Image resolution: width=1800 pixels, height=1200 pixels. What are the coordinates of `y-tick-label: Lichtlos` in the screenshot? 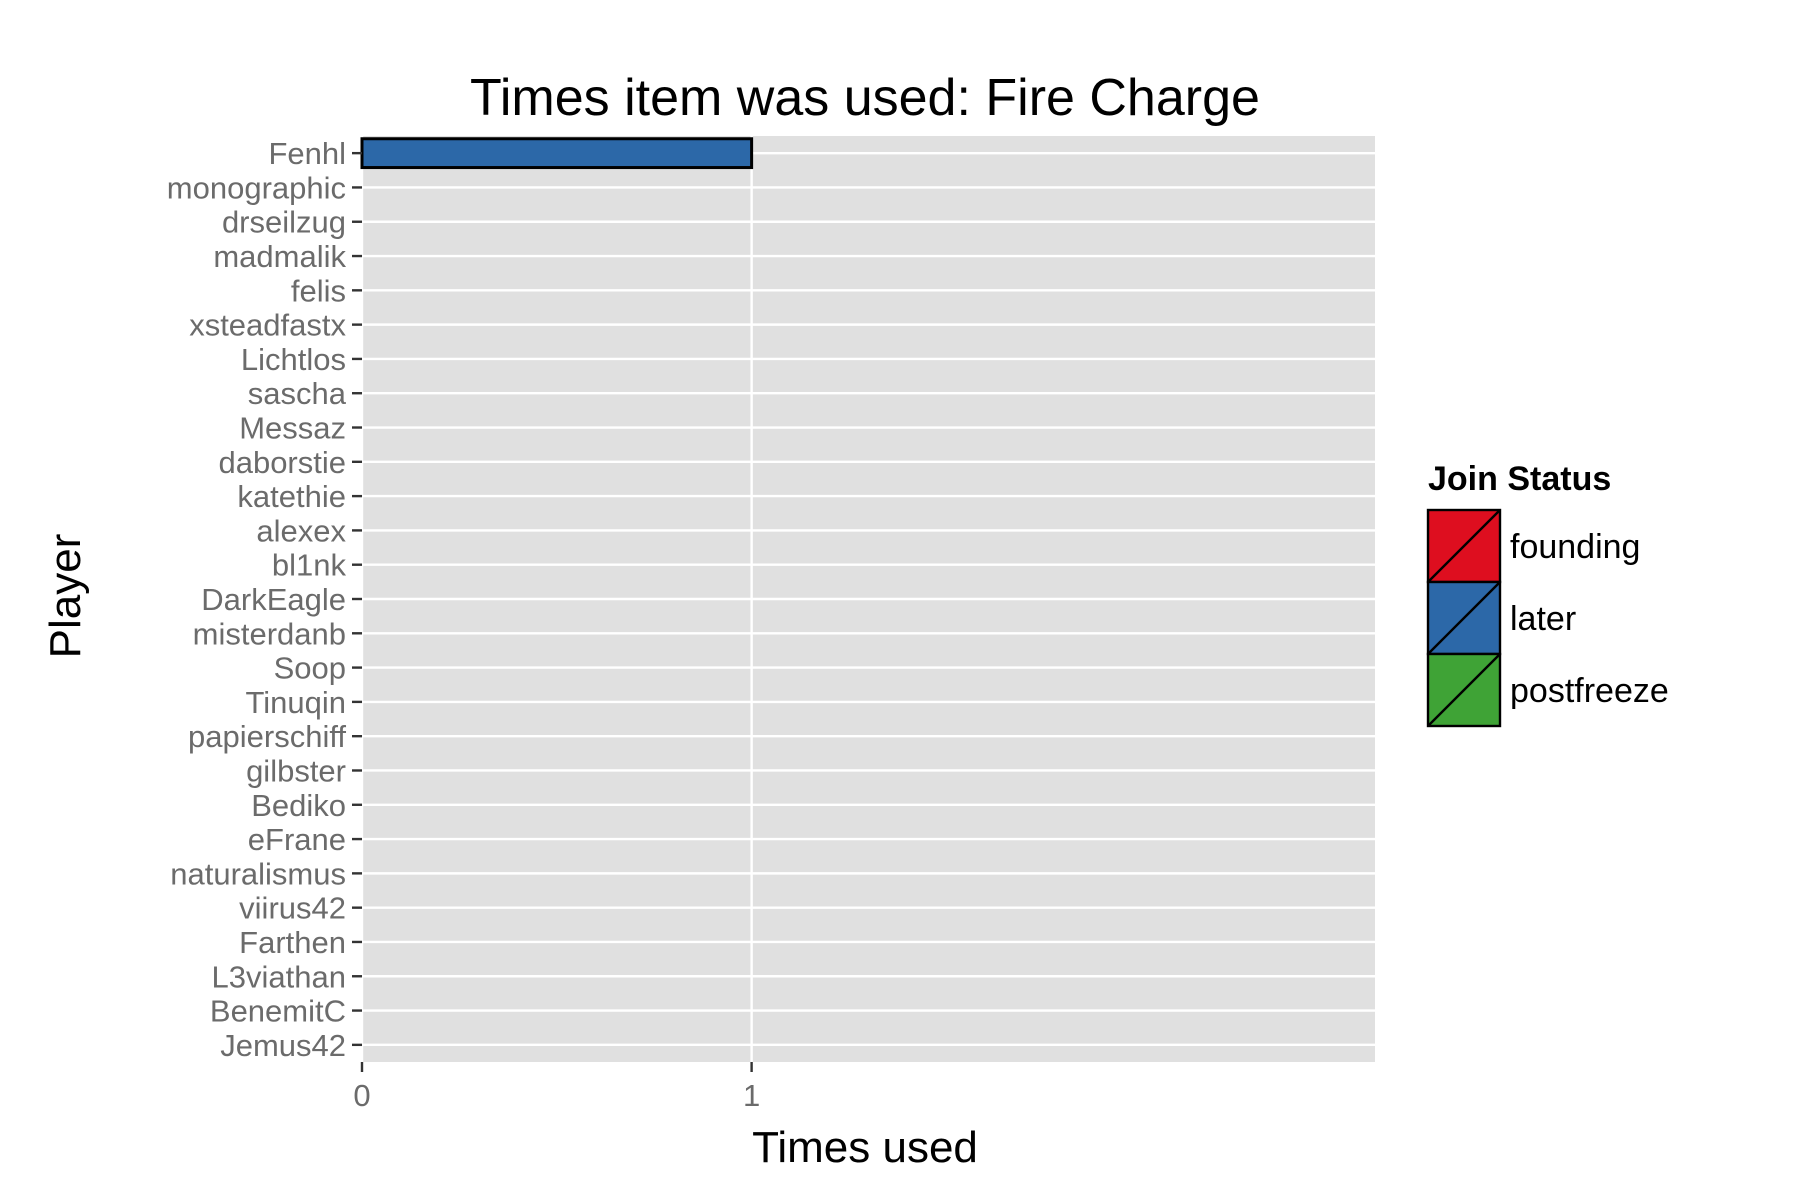 It's located at (293, 359).